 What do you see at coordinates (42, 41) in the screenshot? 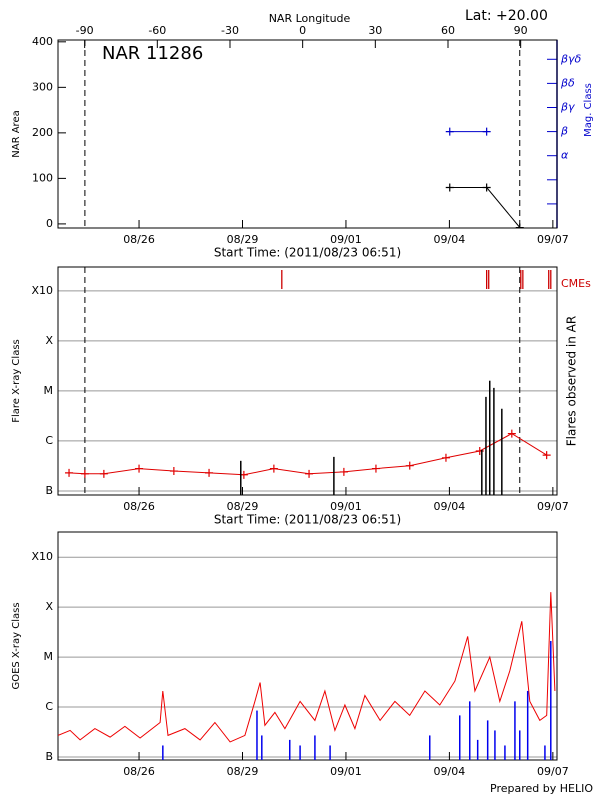
I see `y-tick-label: 400` at bounding box center [42, 41].